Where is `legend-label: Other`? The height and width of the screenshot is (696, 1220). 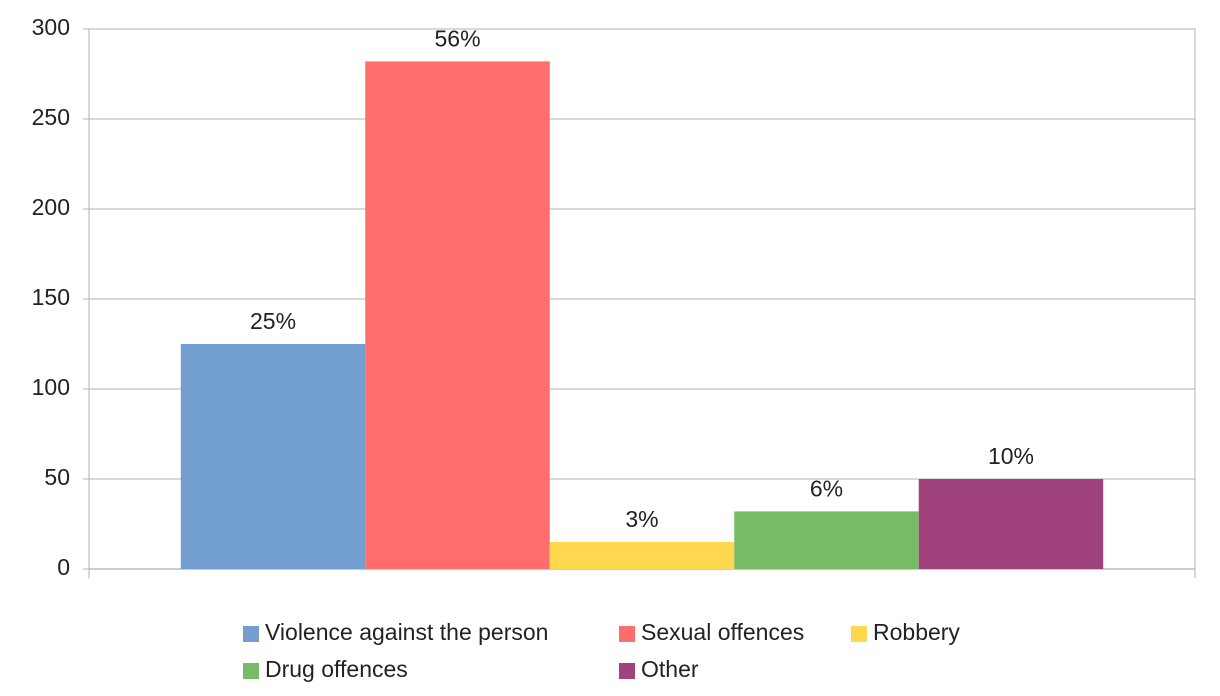 legend-label: Other is located at coordinates (670, 669).